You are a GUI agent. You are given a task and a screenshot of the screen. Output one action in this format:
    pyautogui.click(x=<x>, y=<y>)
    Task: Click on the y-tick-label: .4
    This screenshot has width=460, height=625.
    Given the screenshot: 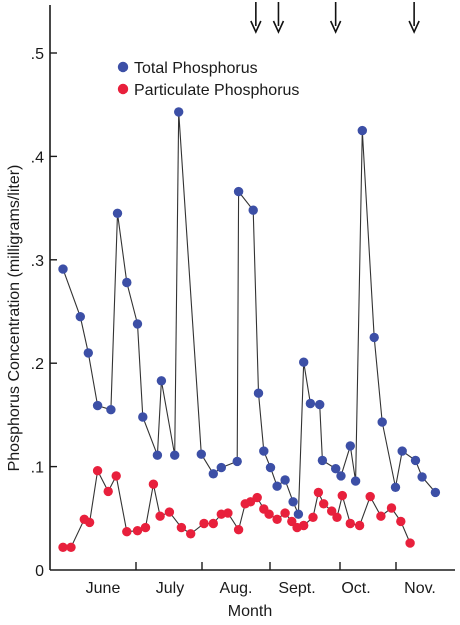 What is the action you would take?
    pyautogui.click(x=37, y=157)
    